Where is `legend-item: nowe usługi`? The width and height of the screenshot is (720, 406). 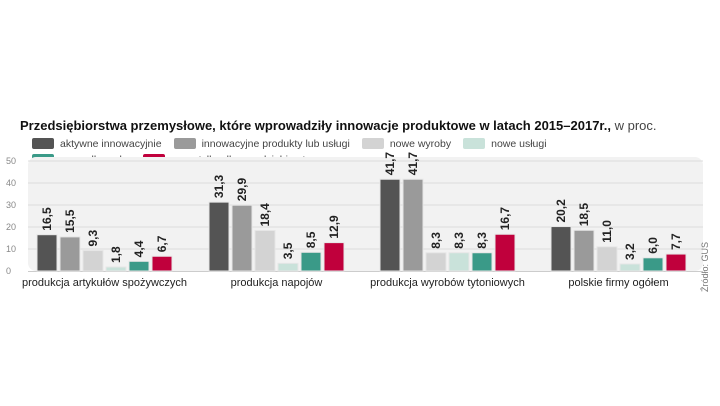 legend-item: nowe usługi is located at coordinates (505, 143).